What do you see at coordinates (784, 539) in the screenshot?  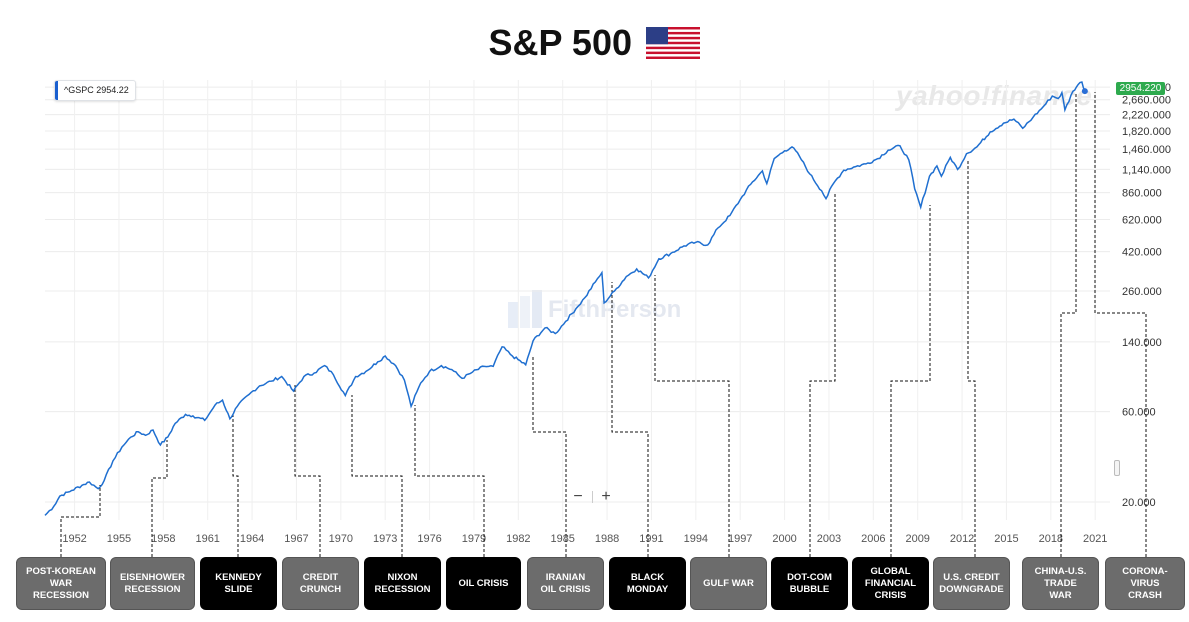 I see `x-tick-label: 2000` at bounding box center [784, 539].